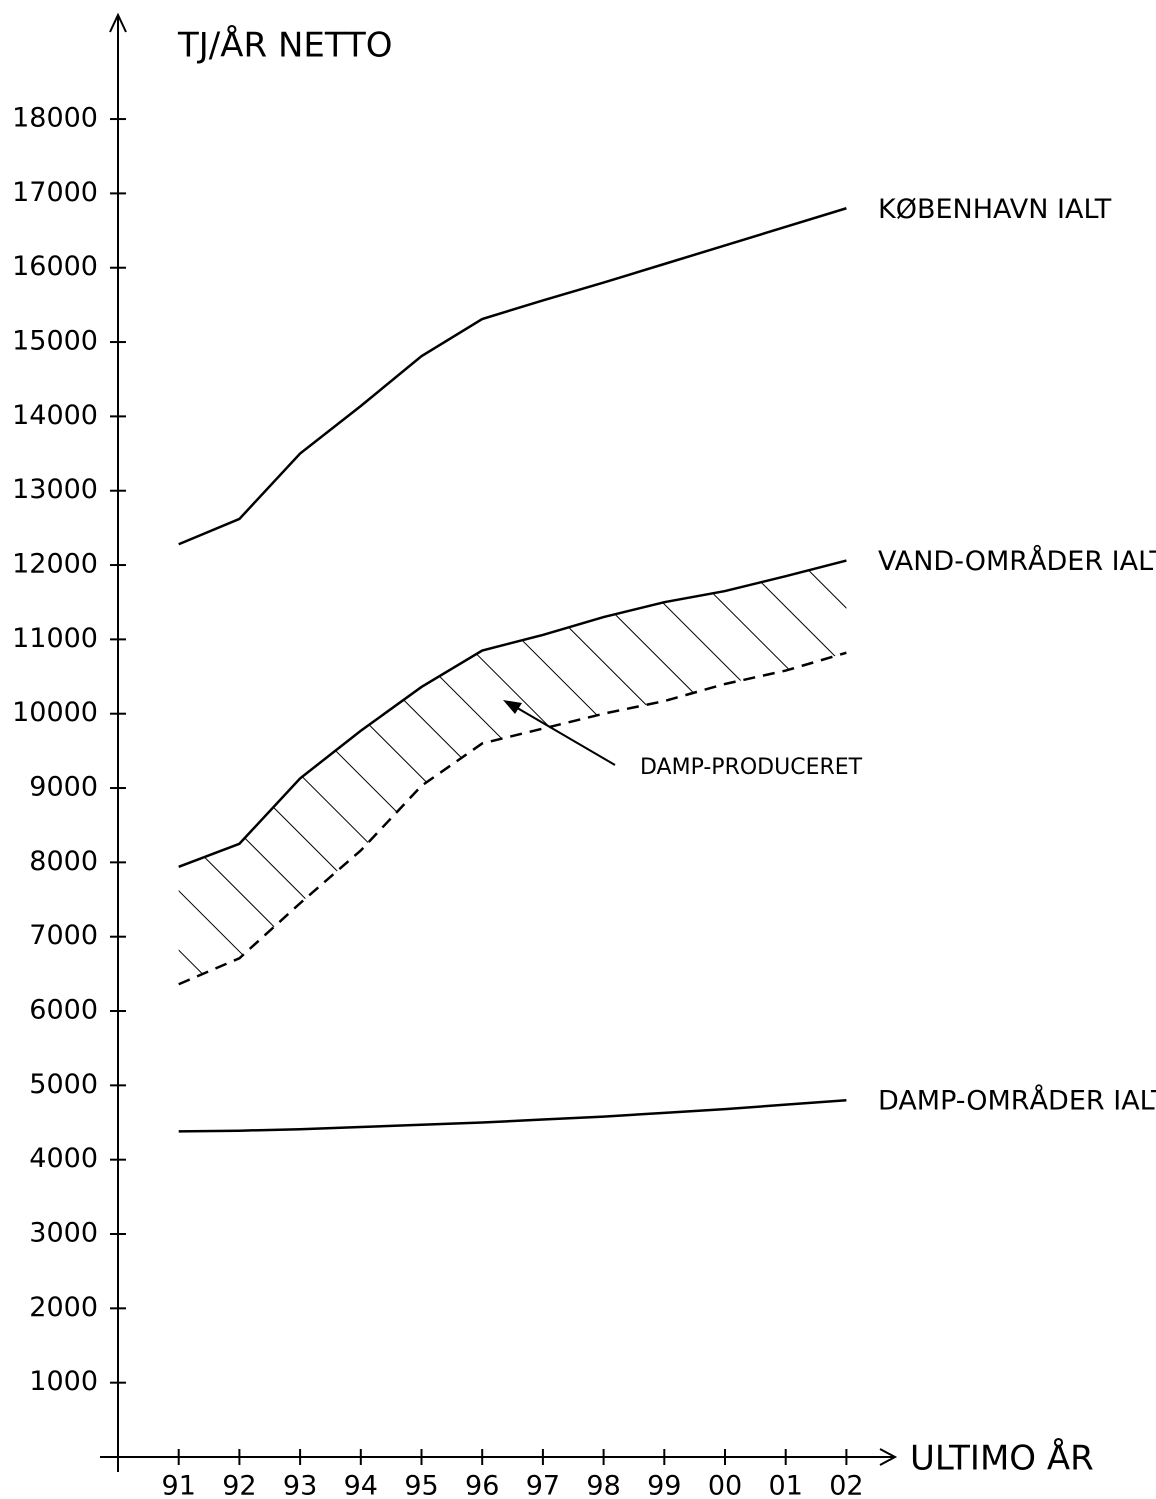 This screenshot has height=1499, width=1156. I want to click on x-tick-label: 00, so click(725, 1485).